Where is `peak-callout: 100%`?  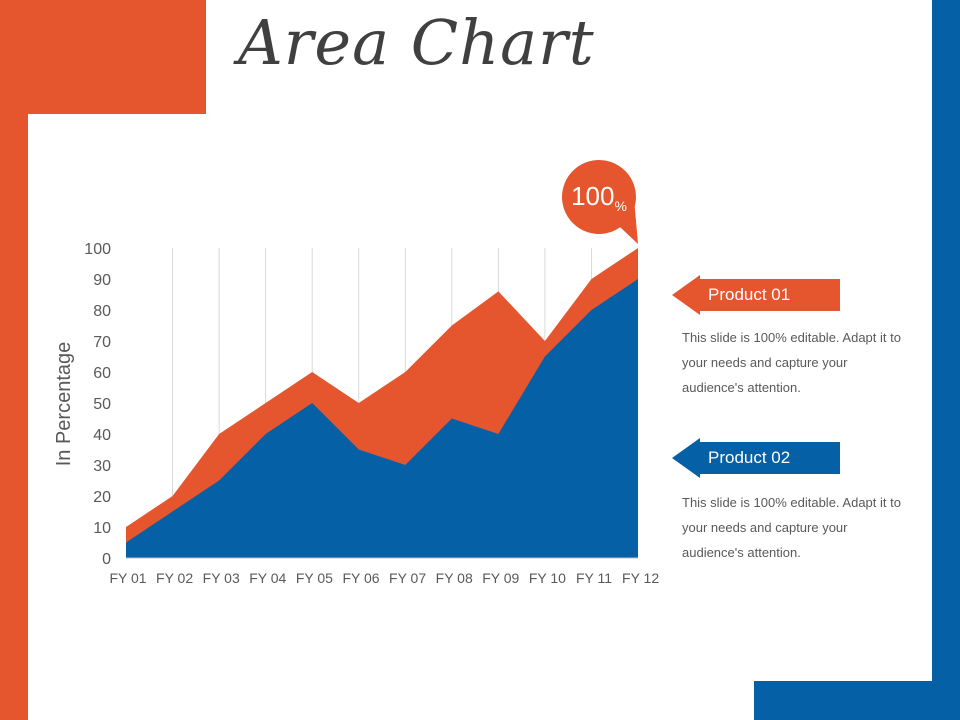 peak-callout: 100% is located at coordinates (600, 201).